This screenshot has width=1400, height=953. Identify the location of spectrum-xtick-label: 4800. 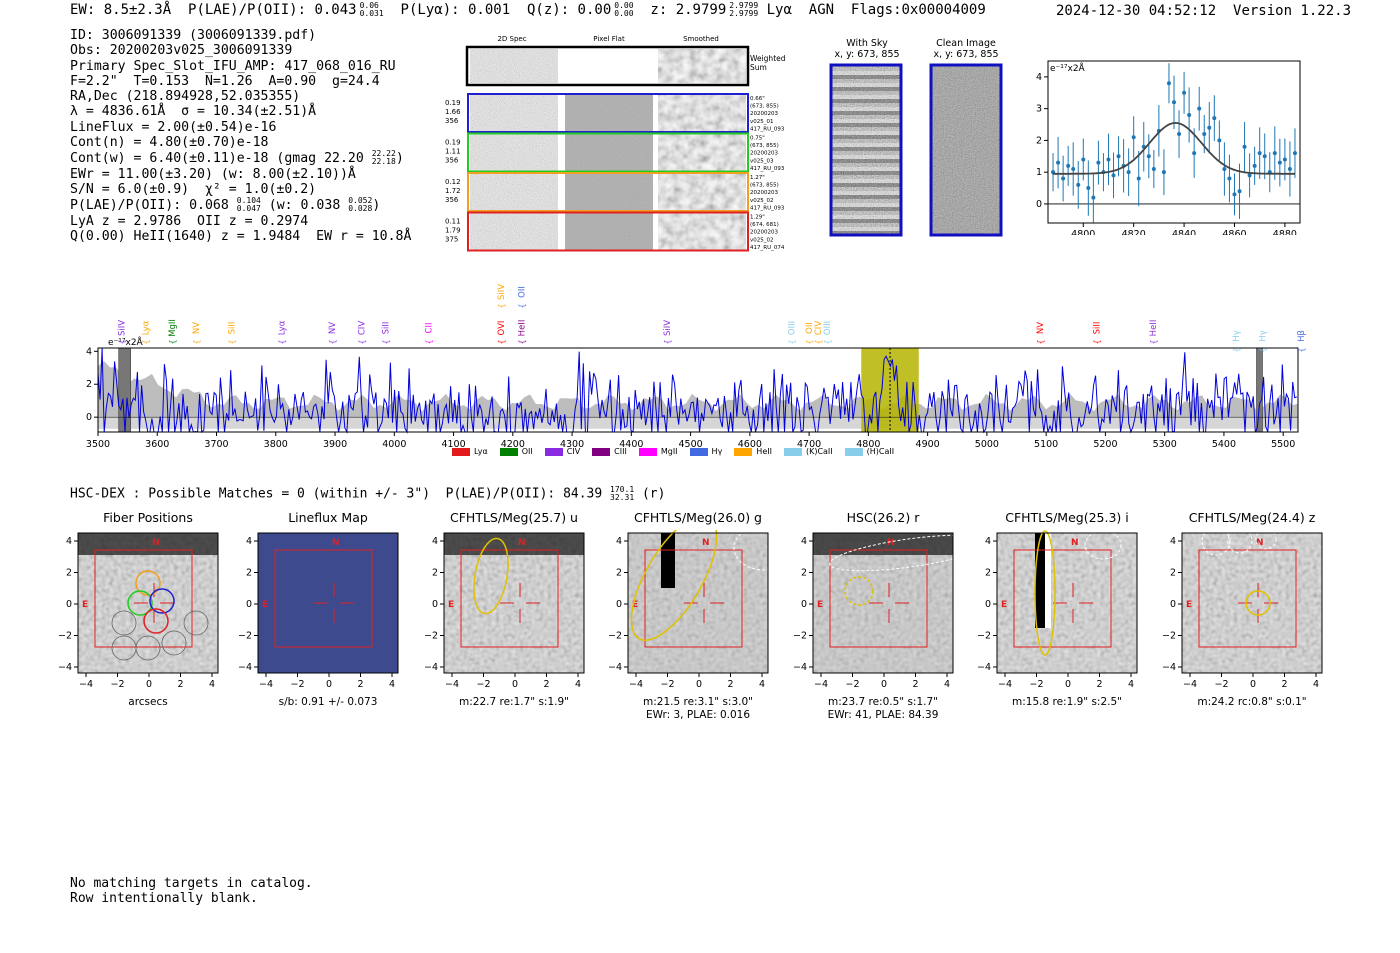
(868, 444).